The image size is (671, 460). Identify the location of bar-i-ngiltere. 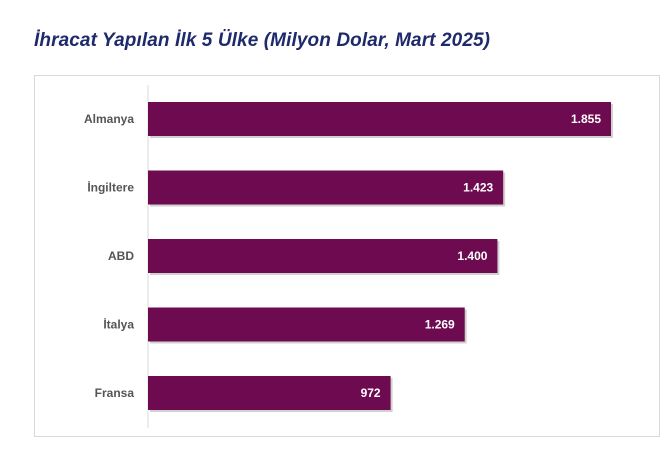
(326, 187).